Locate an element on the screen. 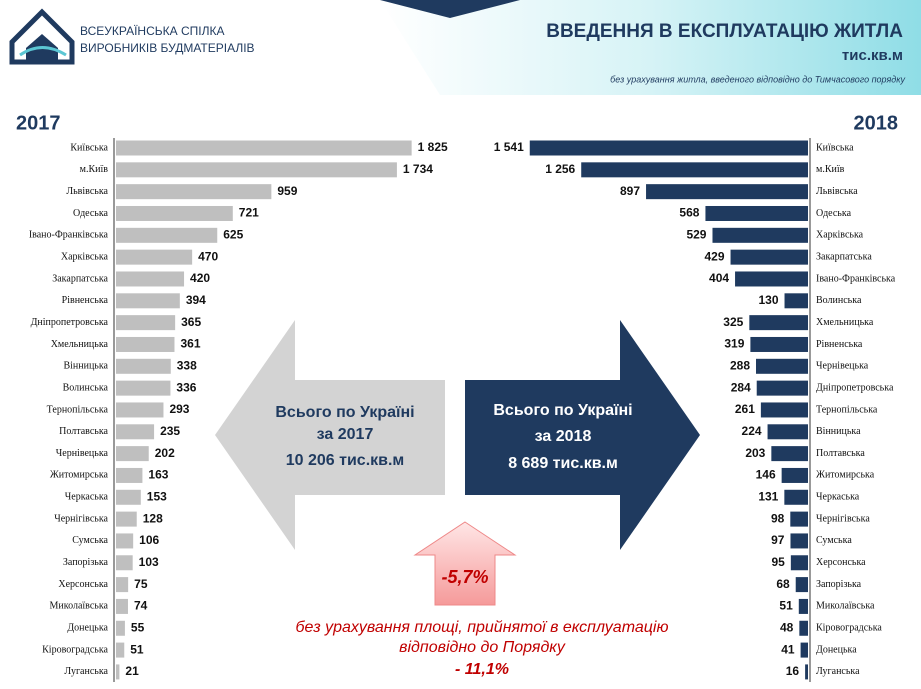  value-label: 470 is located at coordinates (208, 256).